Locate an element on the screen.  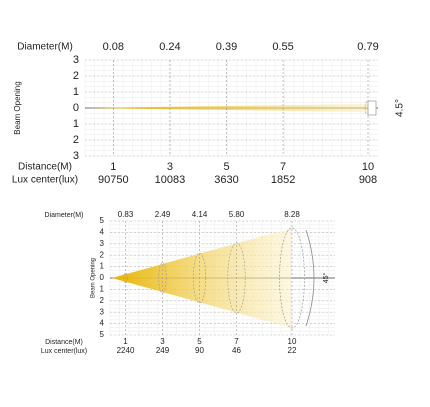
beam-end is located at coordinates (292, 278).